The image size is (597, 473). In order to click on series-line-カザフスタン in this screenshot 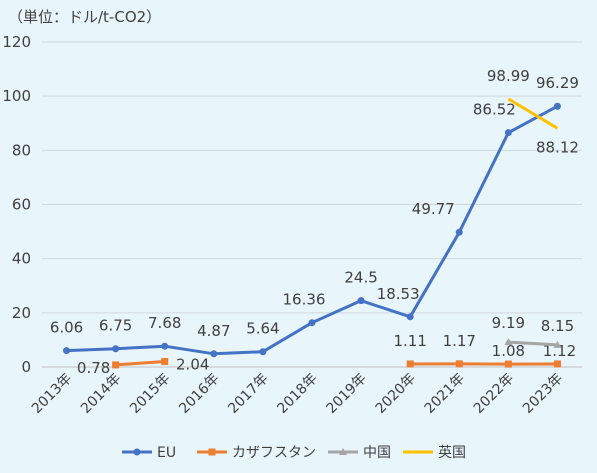, I will do `click(140, 363)`.